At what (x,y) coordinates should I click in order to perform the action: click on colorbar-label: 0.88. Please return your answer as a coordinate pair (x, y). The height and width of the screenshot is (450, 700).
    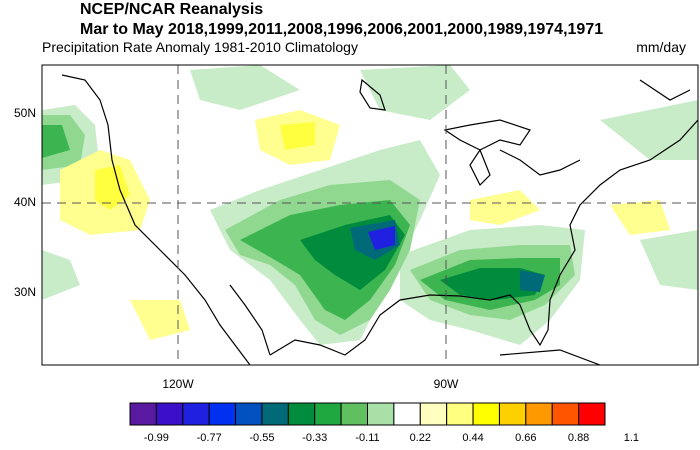
    Looking at the image, I should click on (578, 438).